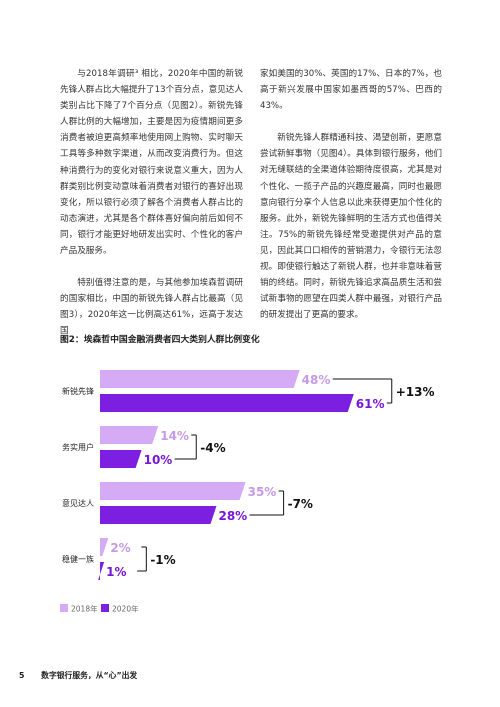 Image resolution: width=500 pixels, height=707 pixels. I want to click on page-footer: 5 数字银行服务，从“心”出发, so click(85, 675).